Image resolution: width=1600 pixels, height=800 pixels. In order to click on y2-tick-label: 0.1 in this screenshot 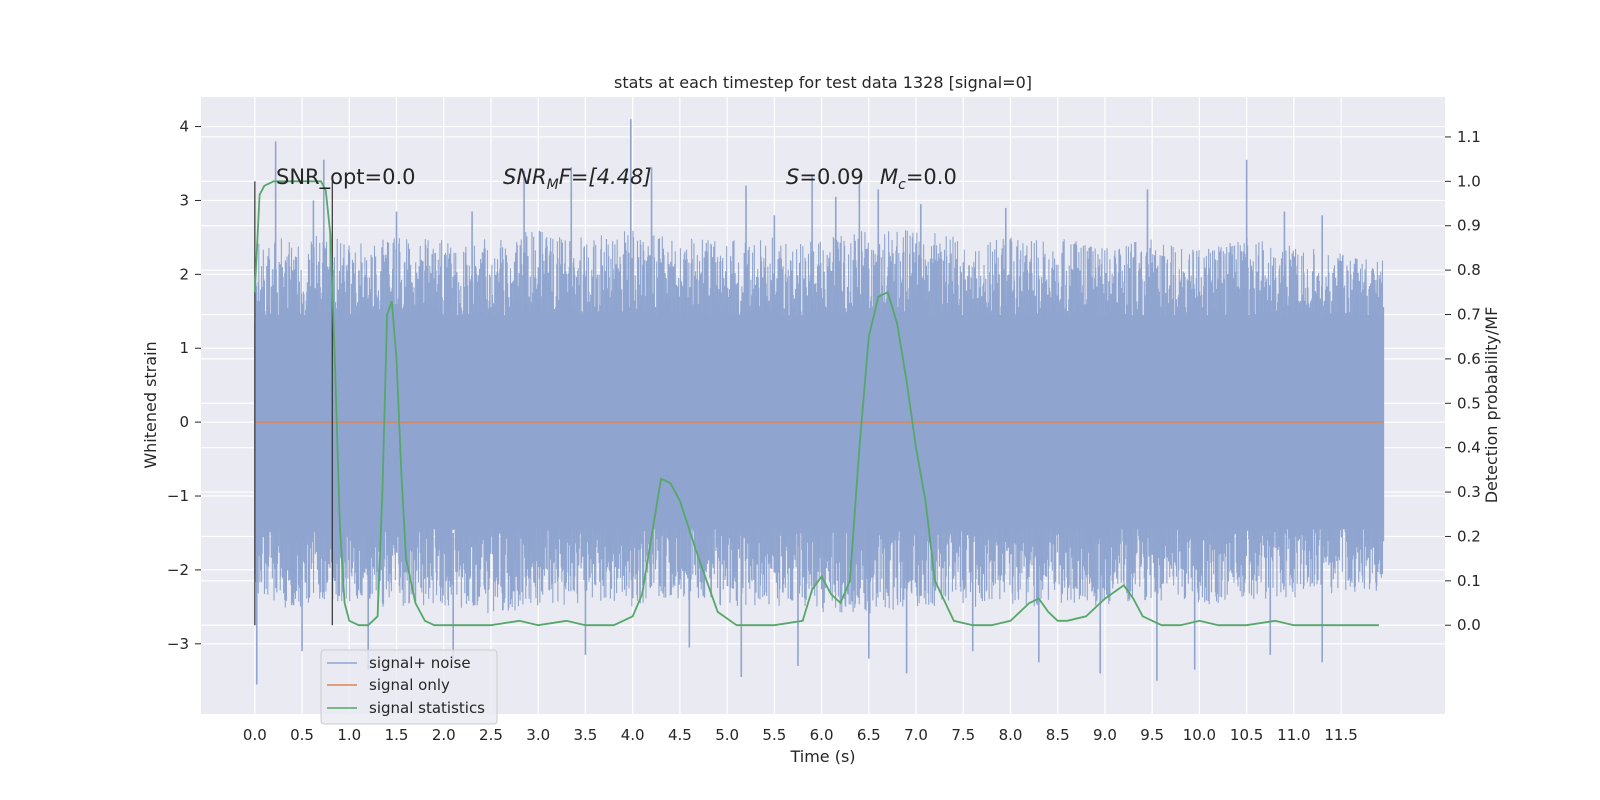, I will do `click(1469, 581)`.